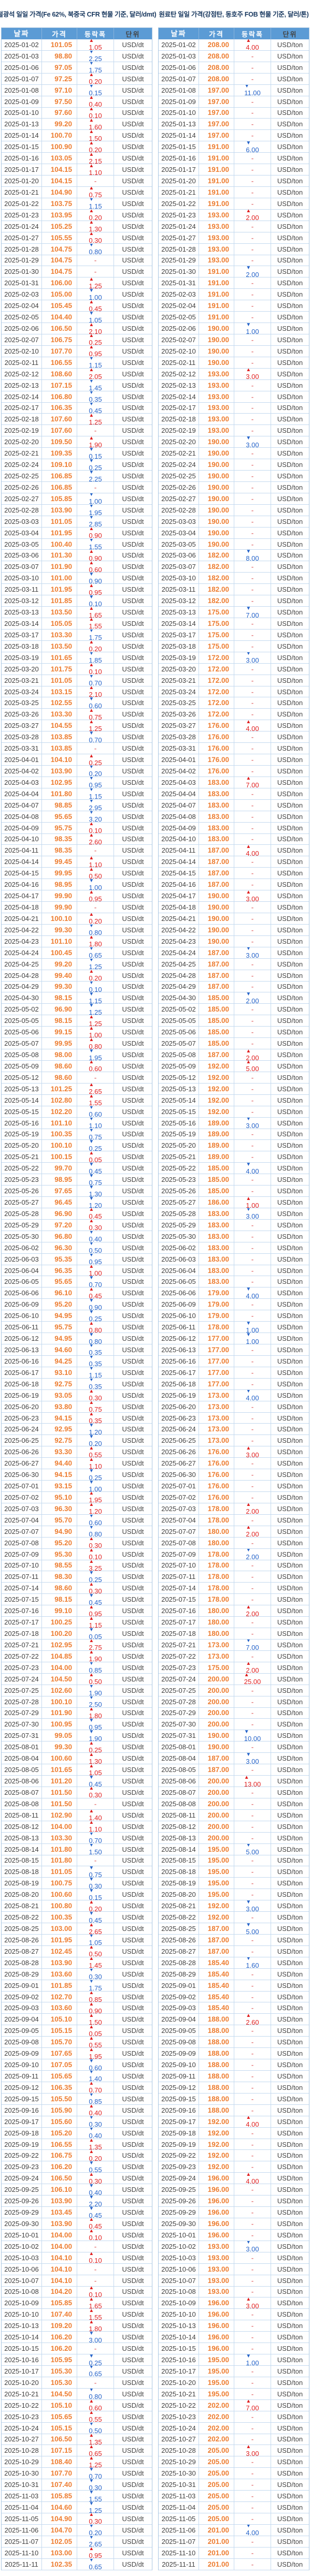 This screenshot has height=2576, width=311. What do you see at coordinates (95, 498) in the screenshot?
I see `change-cell: ▼ 1.00` at bounding box center [95, 498].